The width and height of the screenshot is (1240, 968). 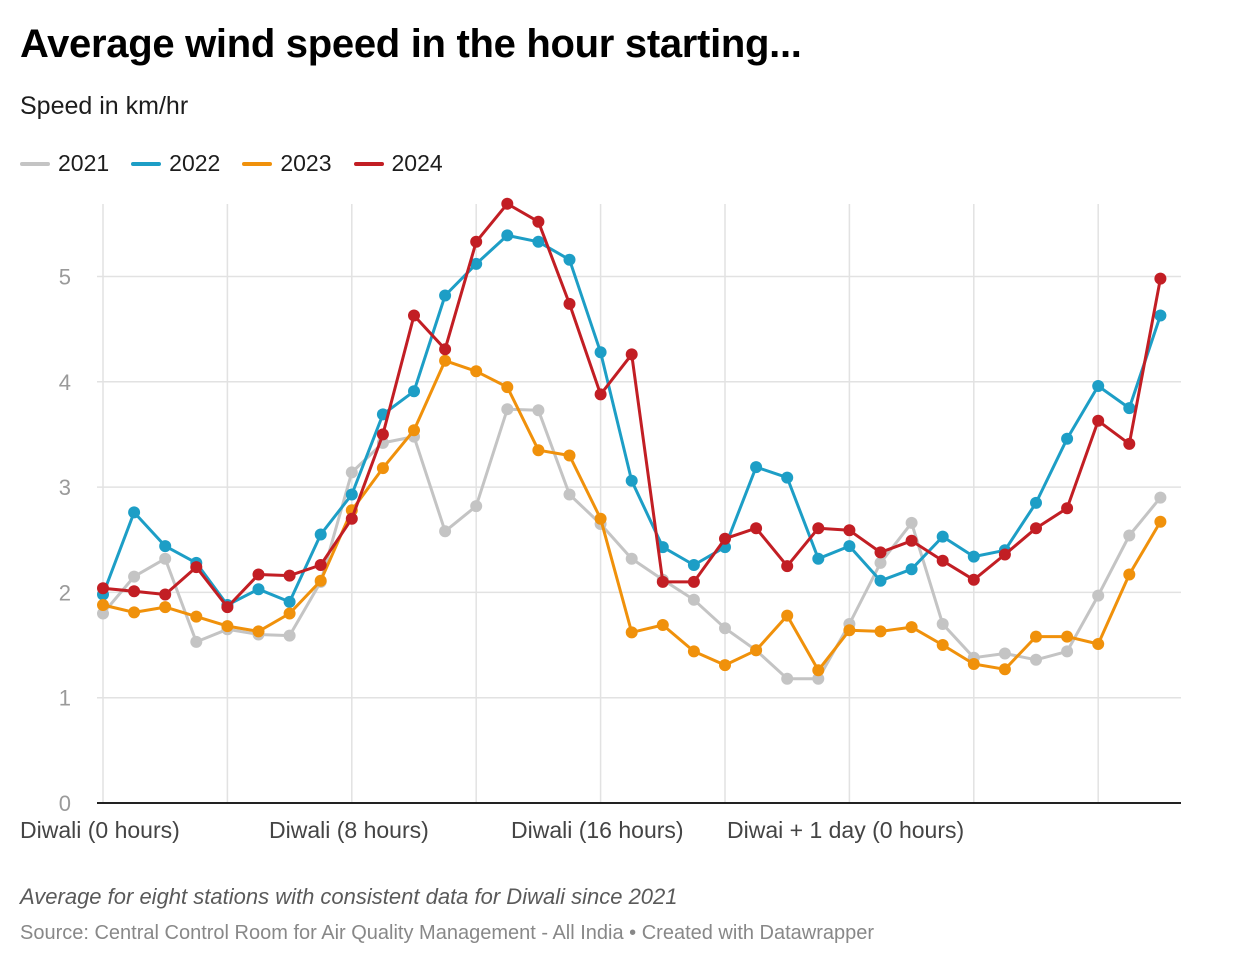 What do you see at coordinates (417, 163) in the screenshot?
I see `legend-label-2024: 2024` at bounding box center [417, 163].